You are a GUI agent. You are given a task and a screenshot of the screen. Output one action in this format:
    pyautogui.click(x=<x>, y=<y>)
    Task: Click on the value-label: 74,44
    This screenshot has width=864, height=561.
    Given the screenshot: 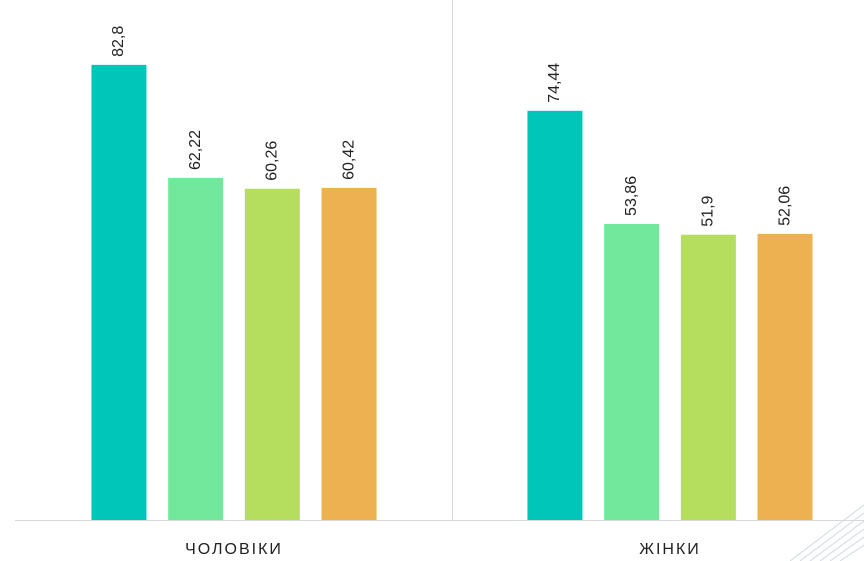 What is the action you would take?
    pyautogui.click(x=554, y=83)
    